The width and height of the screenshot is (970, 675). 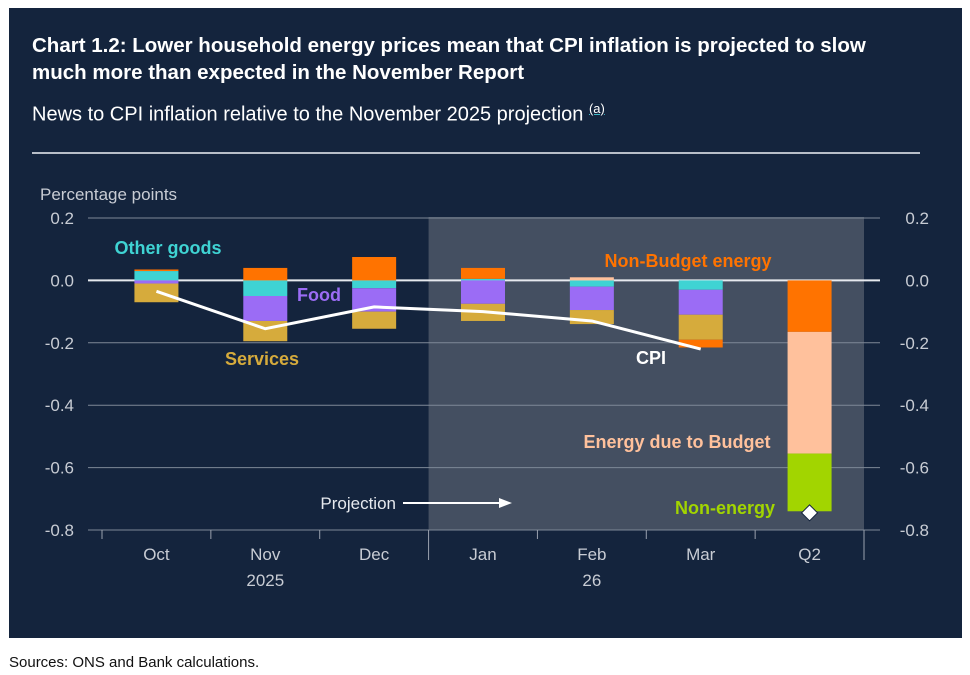 I want to click on y-tick-label-right: -0.8, so click(x=914, y=530).